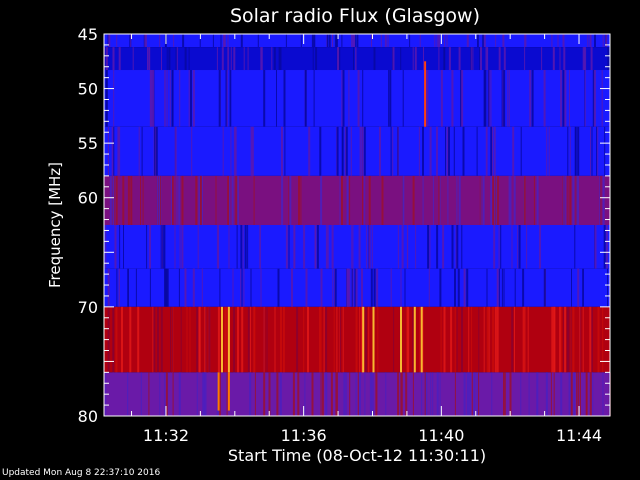 The width and height of the screenshot is (640, 480). Describe the element at coordinates (88, 416) in the screenshot. I see `y-tick-label: 80` at that location.